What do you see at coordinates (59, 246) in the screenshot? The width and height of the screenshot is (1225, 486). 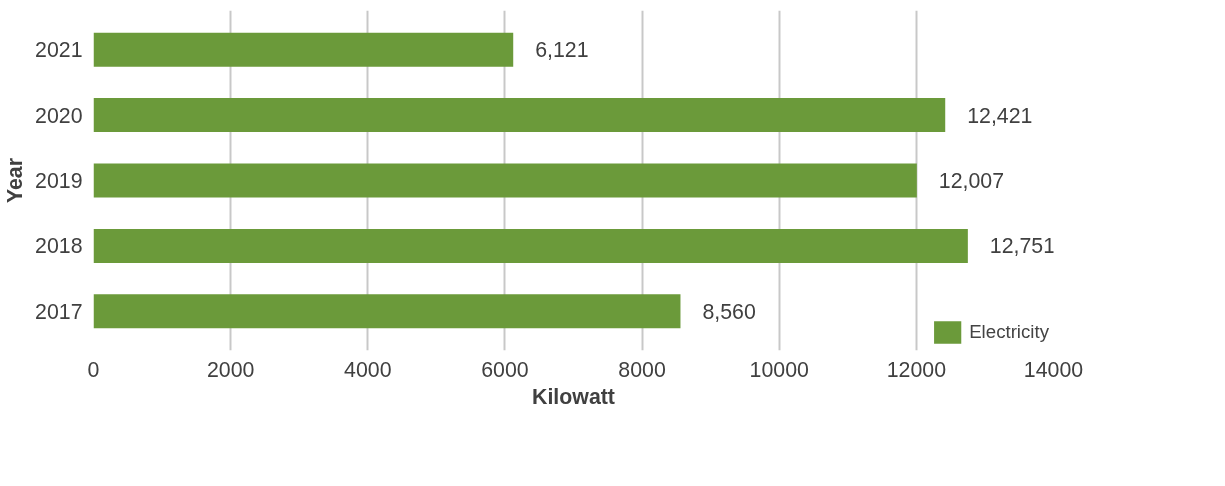 I see `y-tick-label: 2018` at bounding box center [59, 246].